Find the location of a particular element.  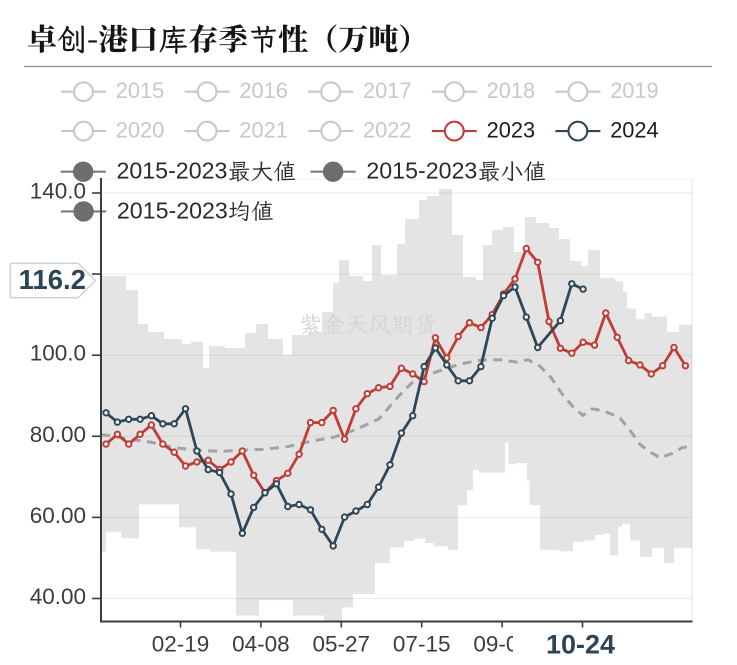

svg-text: 60.00 is located at coordinates (58, 515).